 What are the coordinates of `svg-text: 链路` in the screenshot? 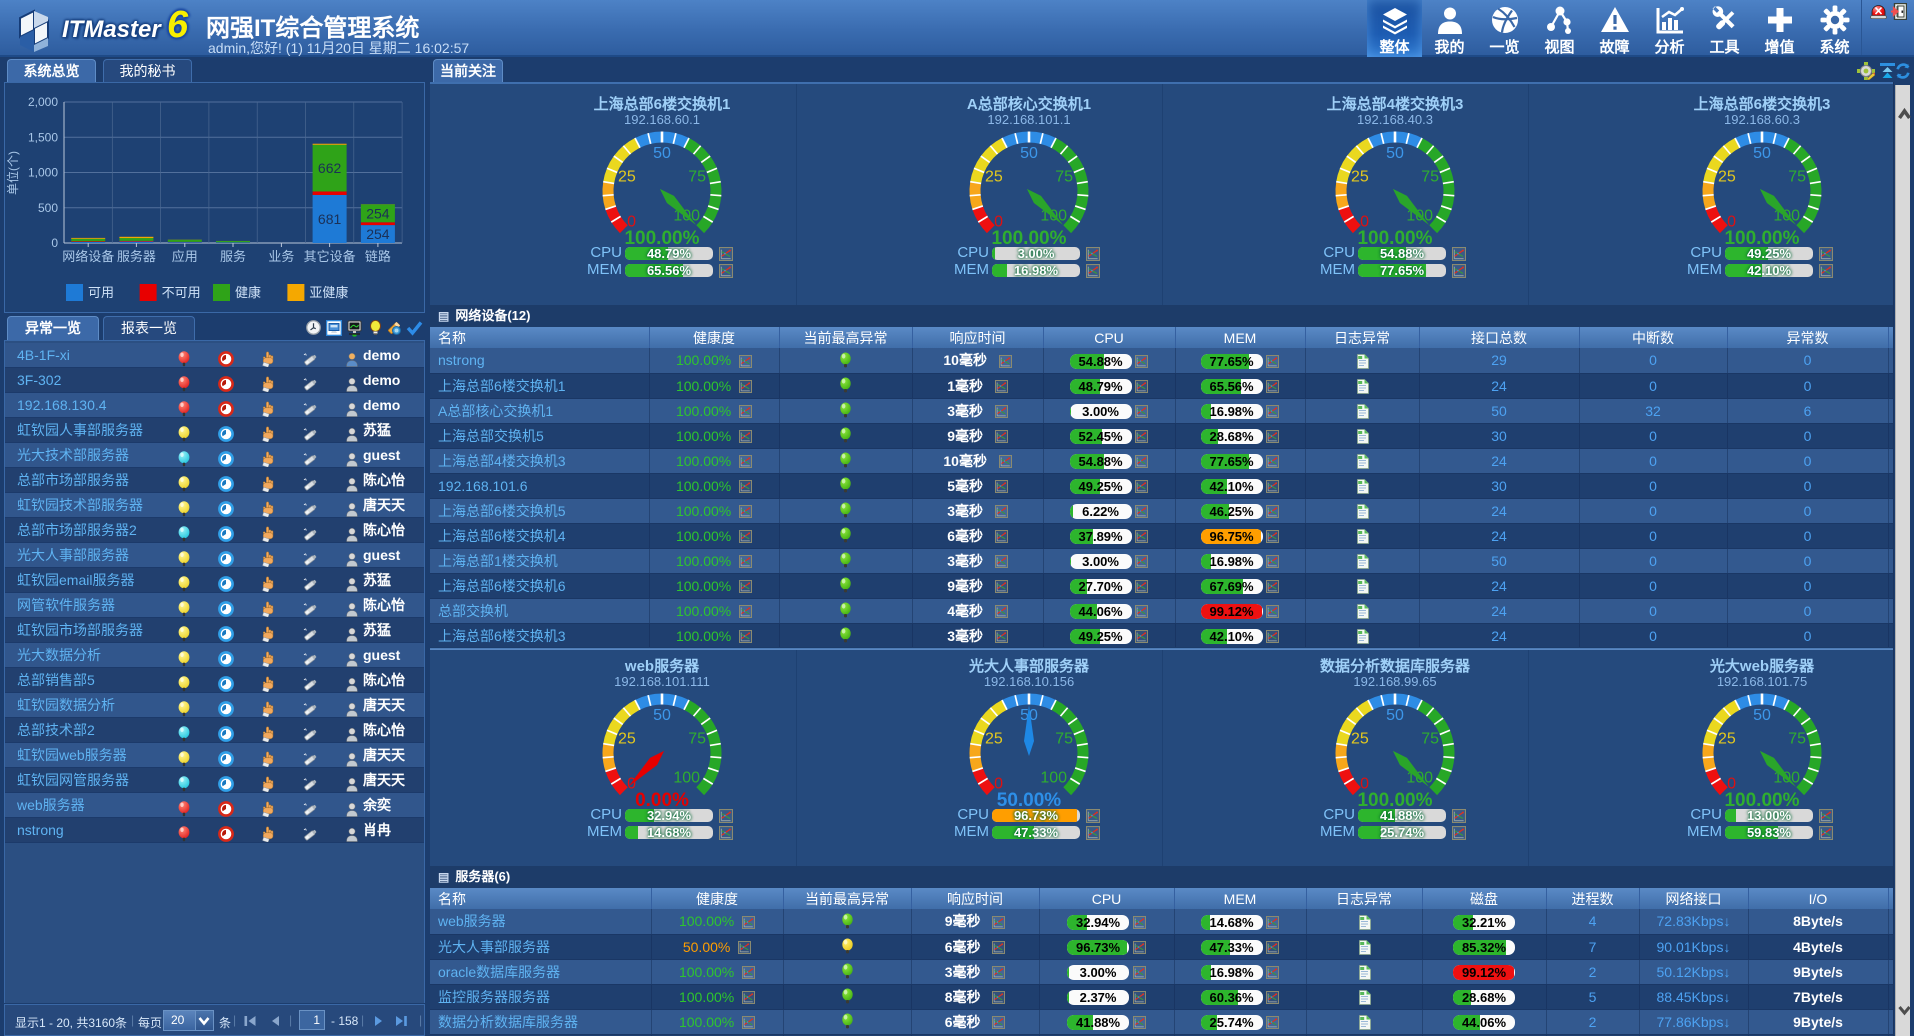 It's located at (378, 256).